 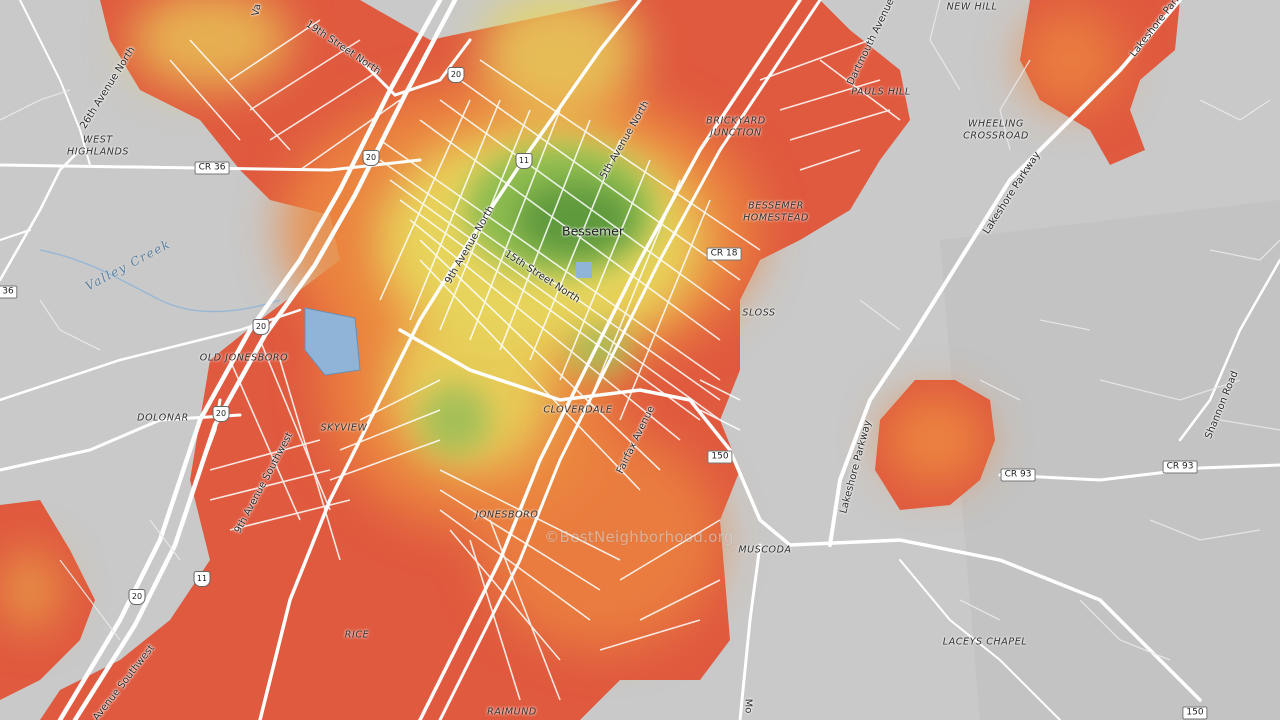 I want to click on place-skyview: SKYVIEW, so click(x=344, y=428).